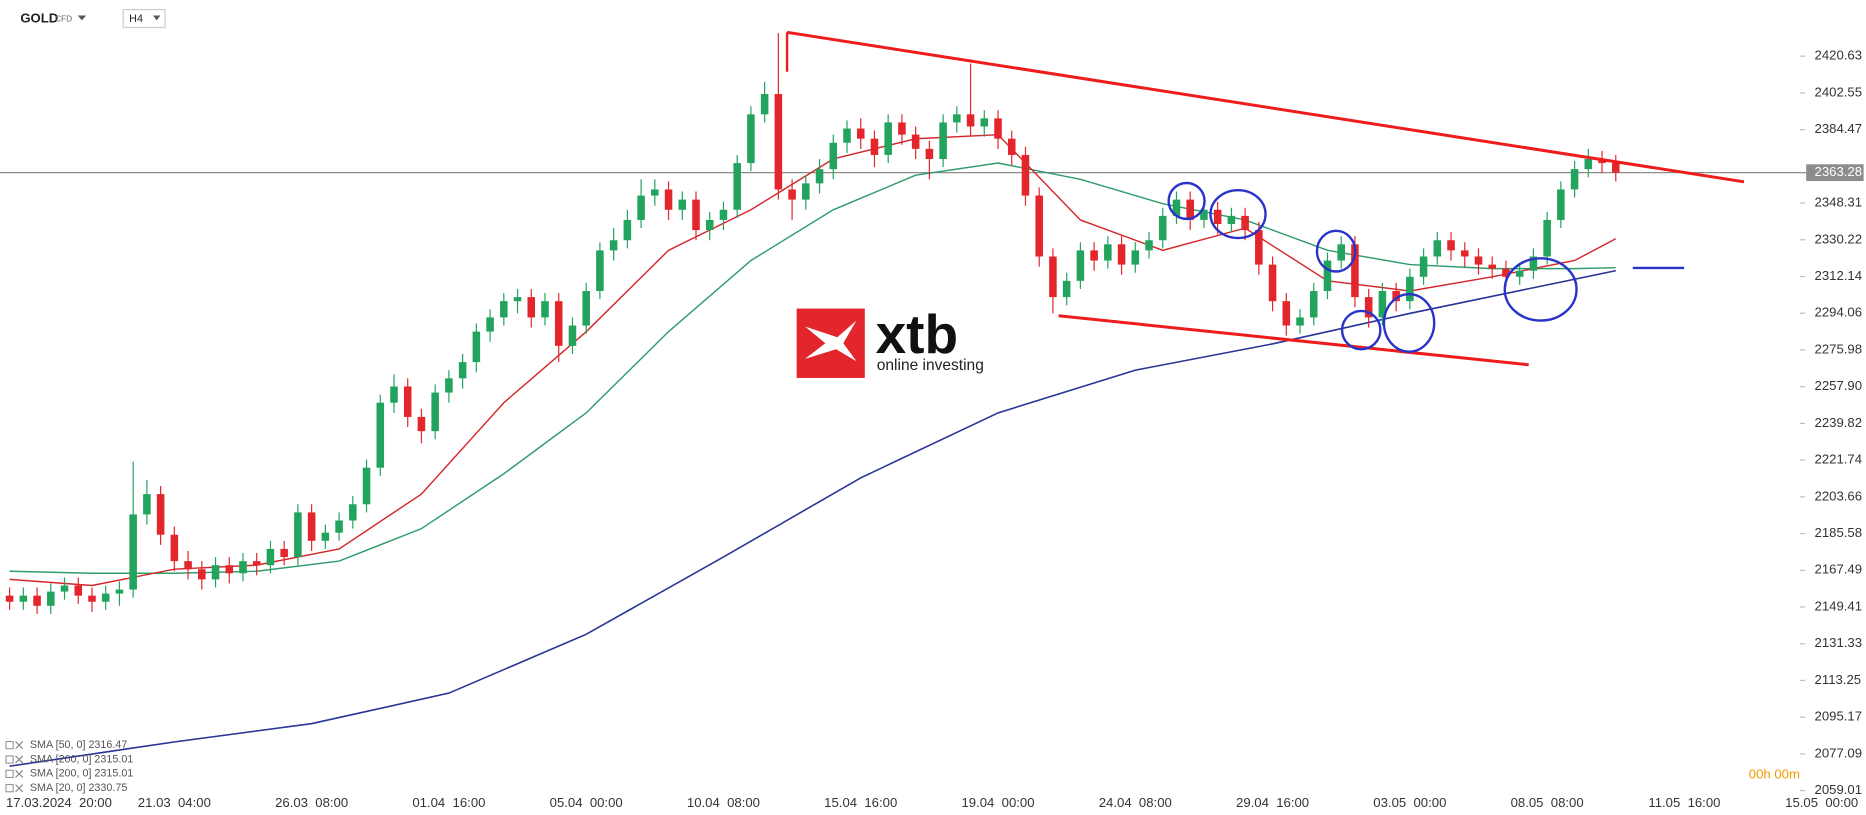 This screenshot has width=1866, height=815. Describe the element at coordinates (860, 802) in the screenshot. I see `x-tick-label: 15.04 16:00` at that location.